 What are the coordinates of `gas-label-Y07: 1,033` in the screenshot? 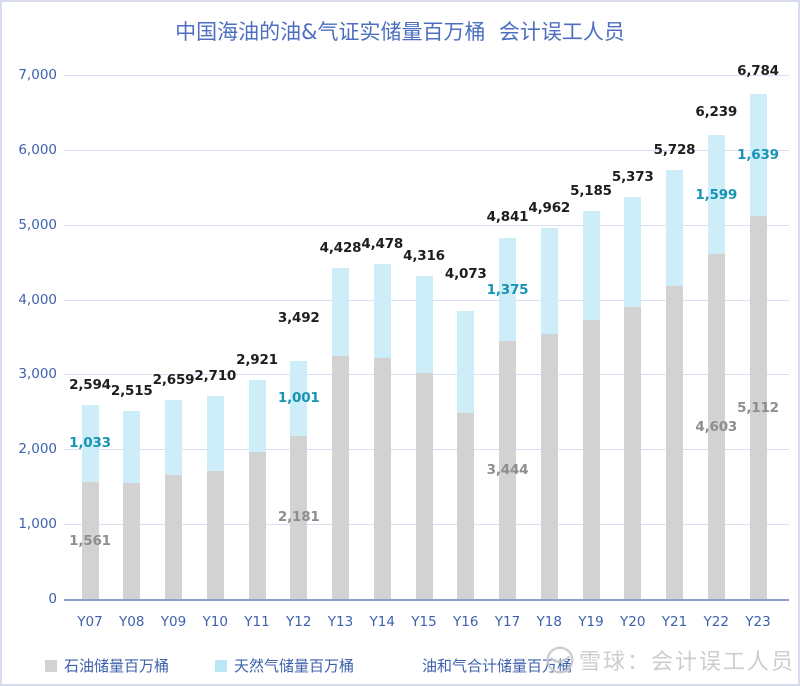 It's located at (90, 443).